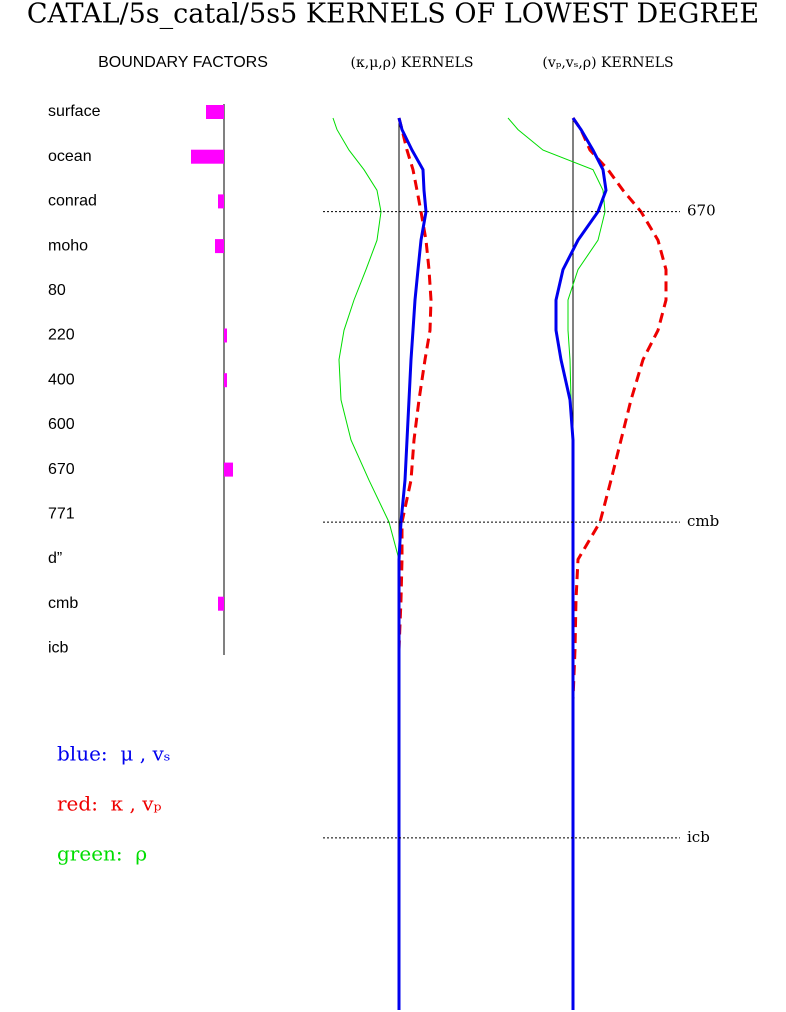  Describe the element at coordinates (68, 245) in the screenshot. I see `category-label: moho` at that location.